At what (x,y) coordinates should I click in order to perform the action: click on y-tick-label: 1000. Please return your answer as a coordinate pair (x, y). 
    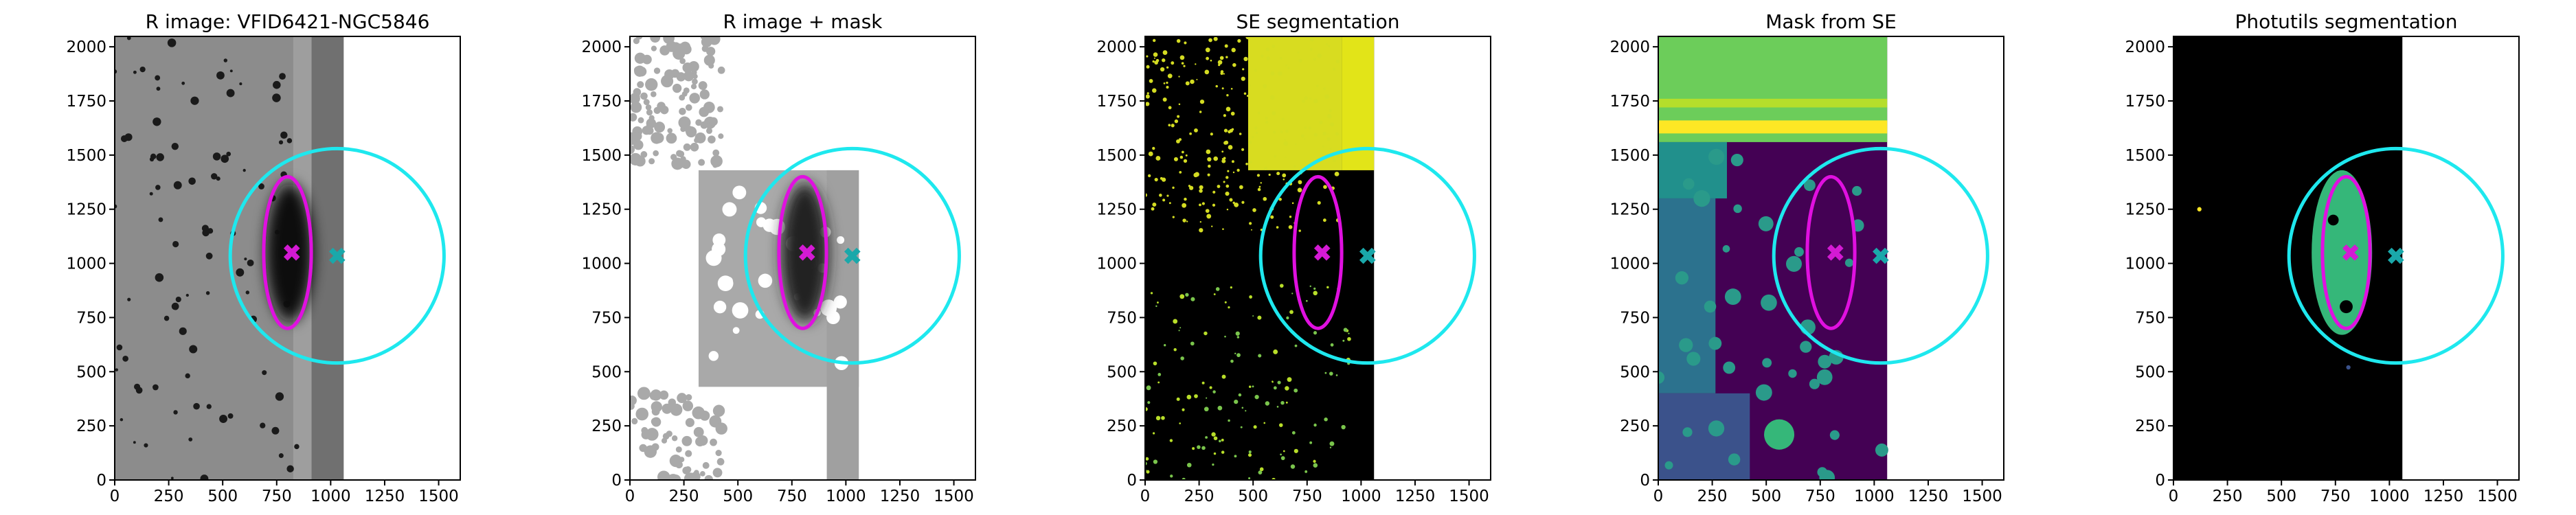
    Looking at the image, I should click on (1116, 264).